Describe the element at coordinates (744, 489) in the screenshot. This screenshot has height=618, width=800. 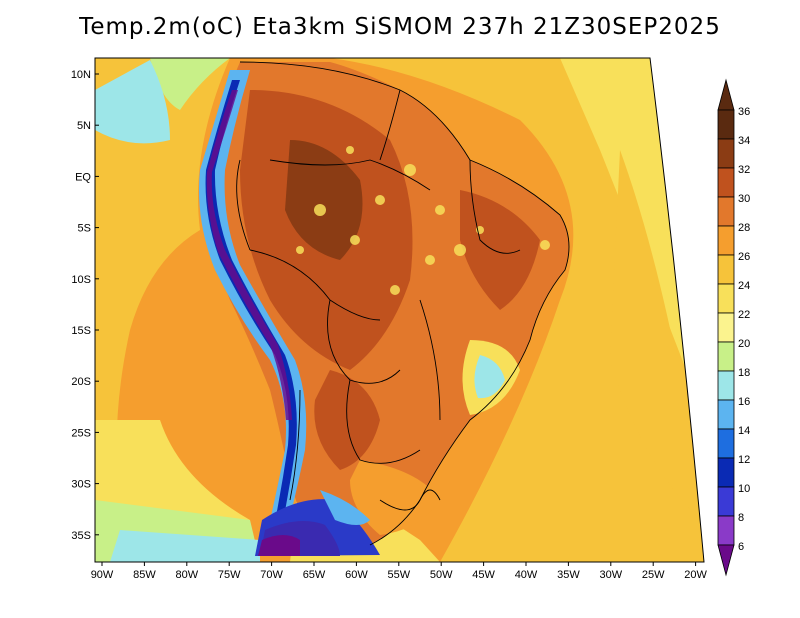
I see `colorbar-label: 10` at that location.